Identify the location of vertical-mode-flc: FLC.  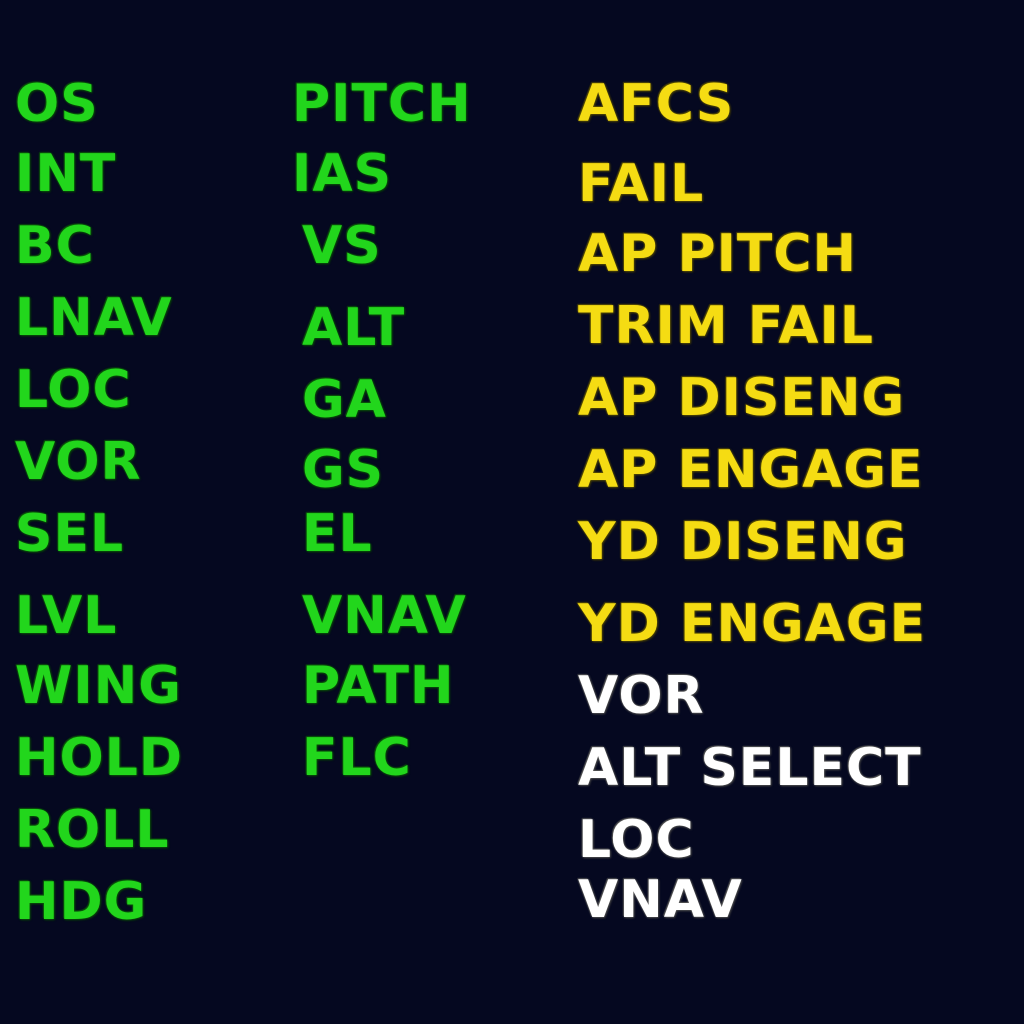
(357, 758).